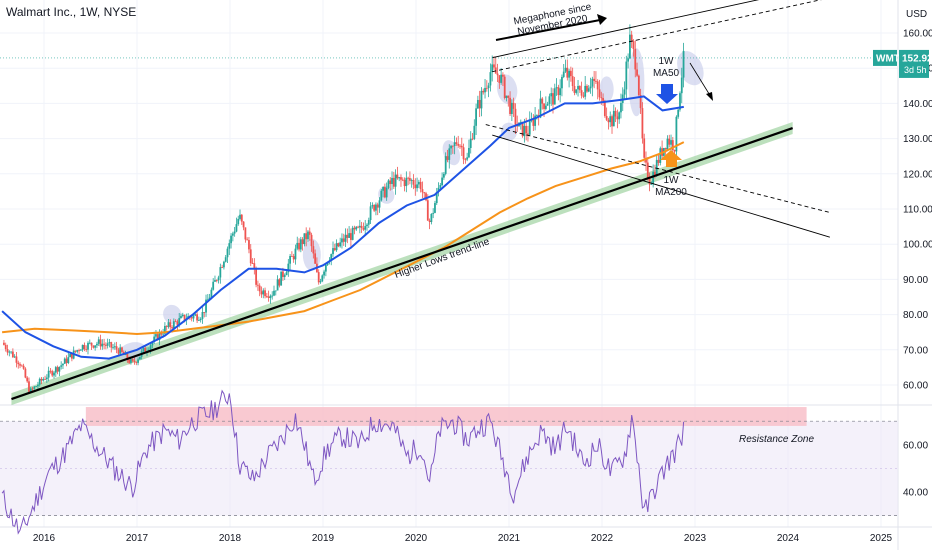 The width and height of the screenshot is (932, 550). Describe the element at coordinates (915, 386) in the screenshot. I see `price-tick-label: 60.00` at that location.